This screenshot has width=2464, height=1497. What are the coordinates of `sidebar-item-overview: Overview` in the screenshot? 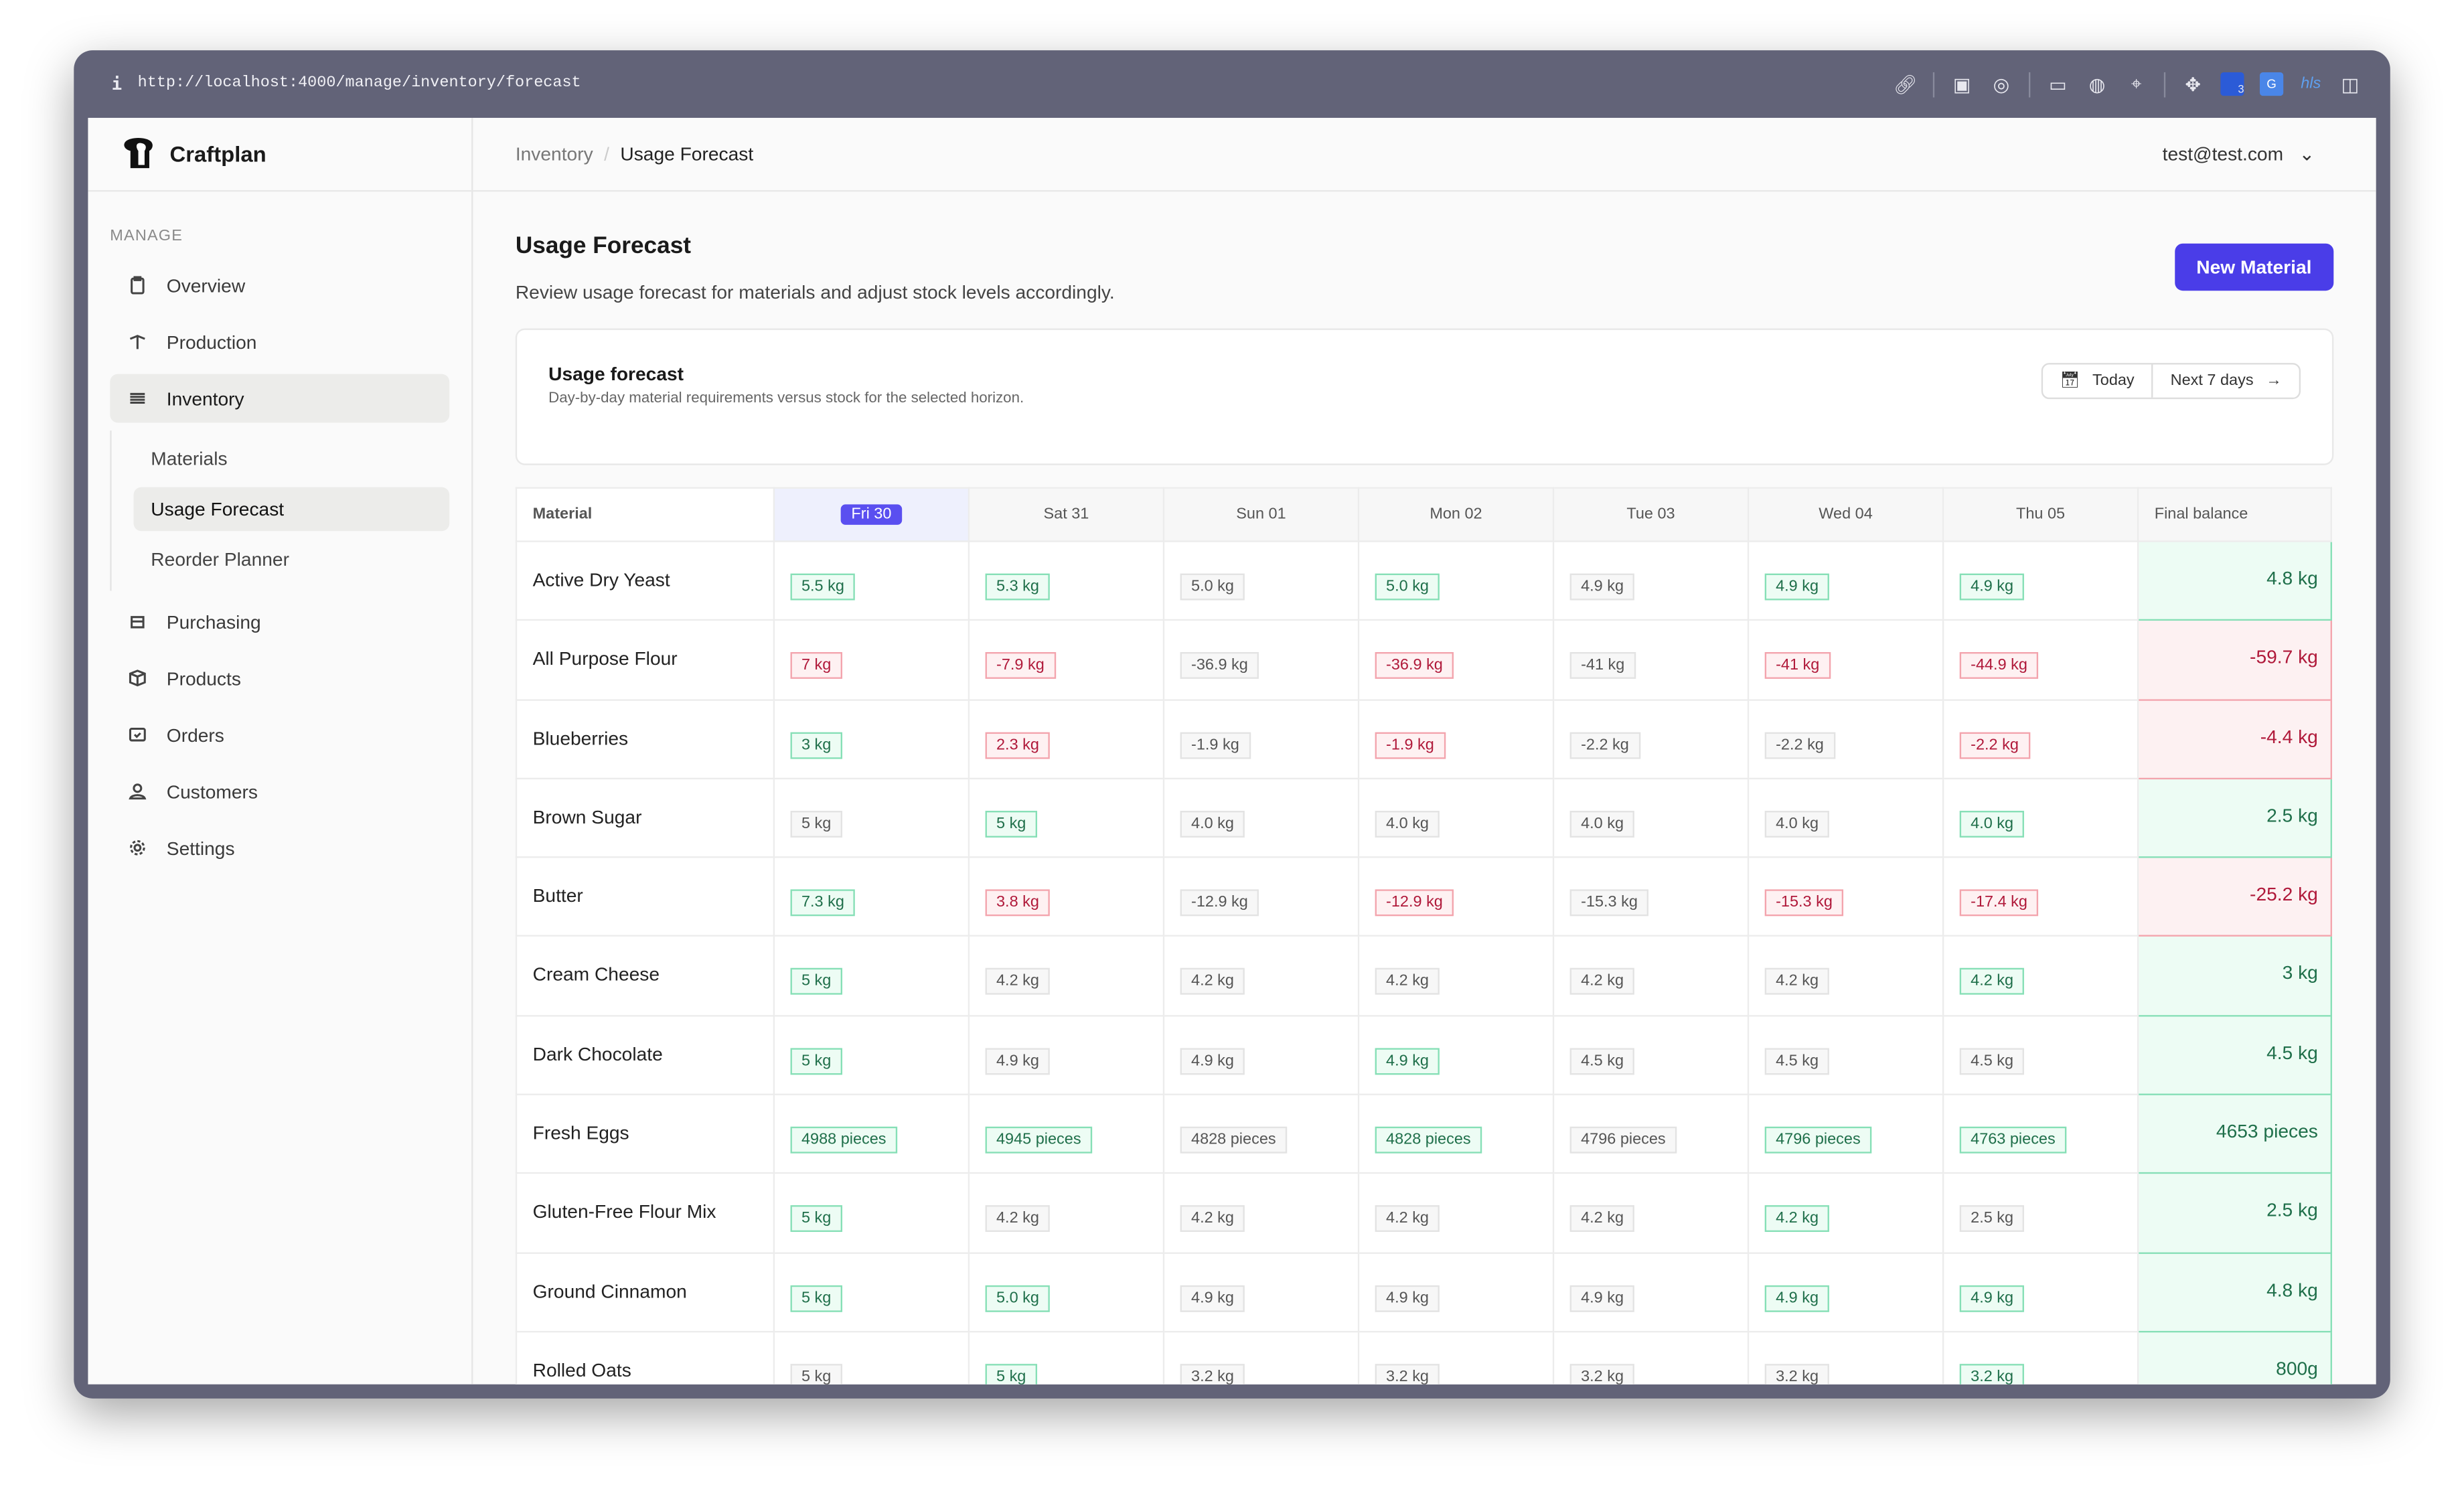 It's located at (279, 286).